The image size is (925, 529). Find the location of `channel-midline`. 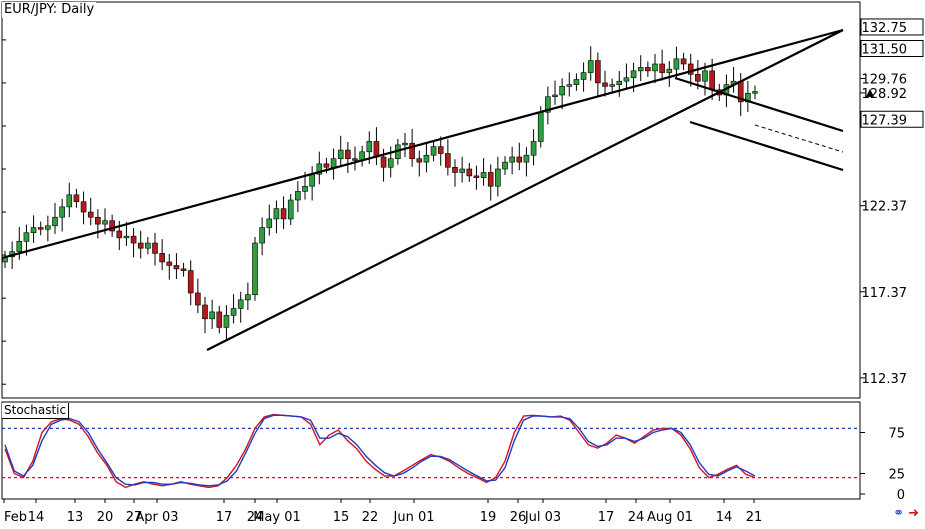

channel-midline is located at coordinates (799, 138).